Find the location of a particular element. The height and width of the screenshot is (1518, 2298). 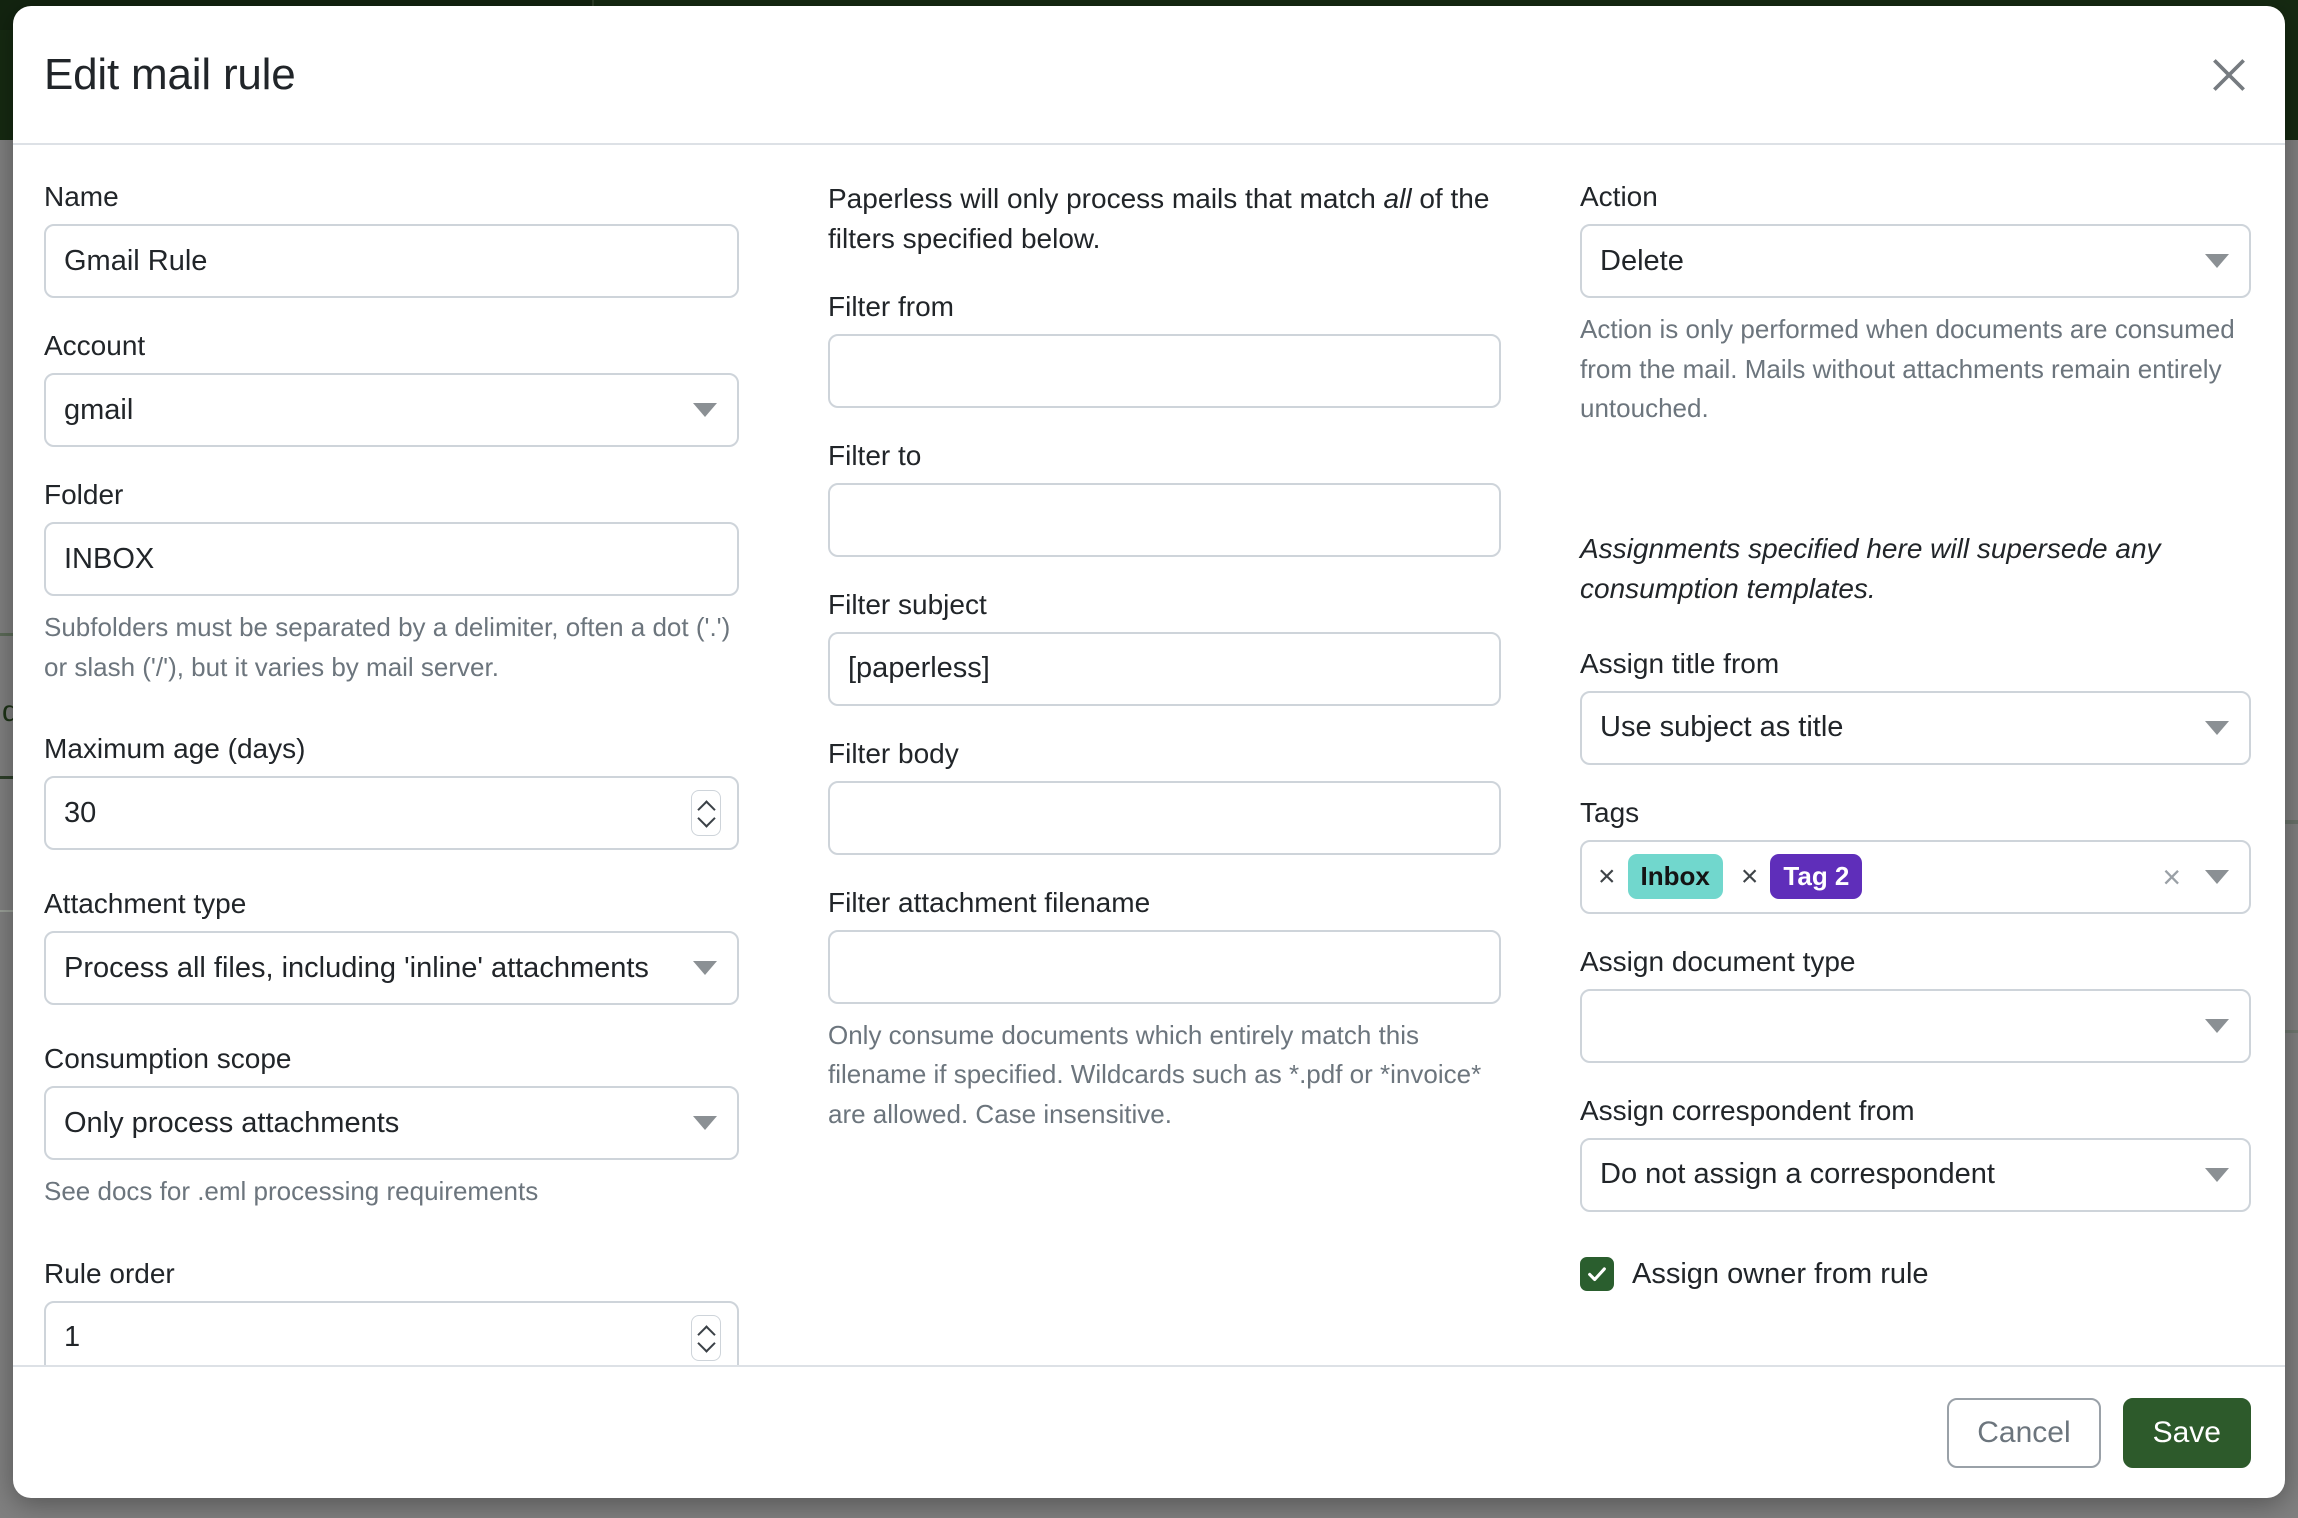

assign-correspondent-from-select: Do not assign a correspondent is located at coordinates (1915, 1174).